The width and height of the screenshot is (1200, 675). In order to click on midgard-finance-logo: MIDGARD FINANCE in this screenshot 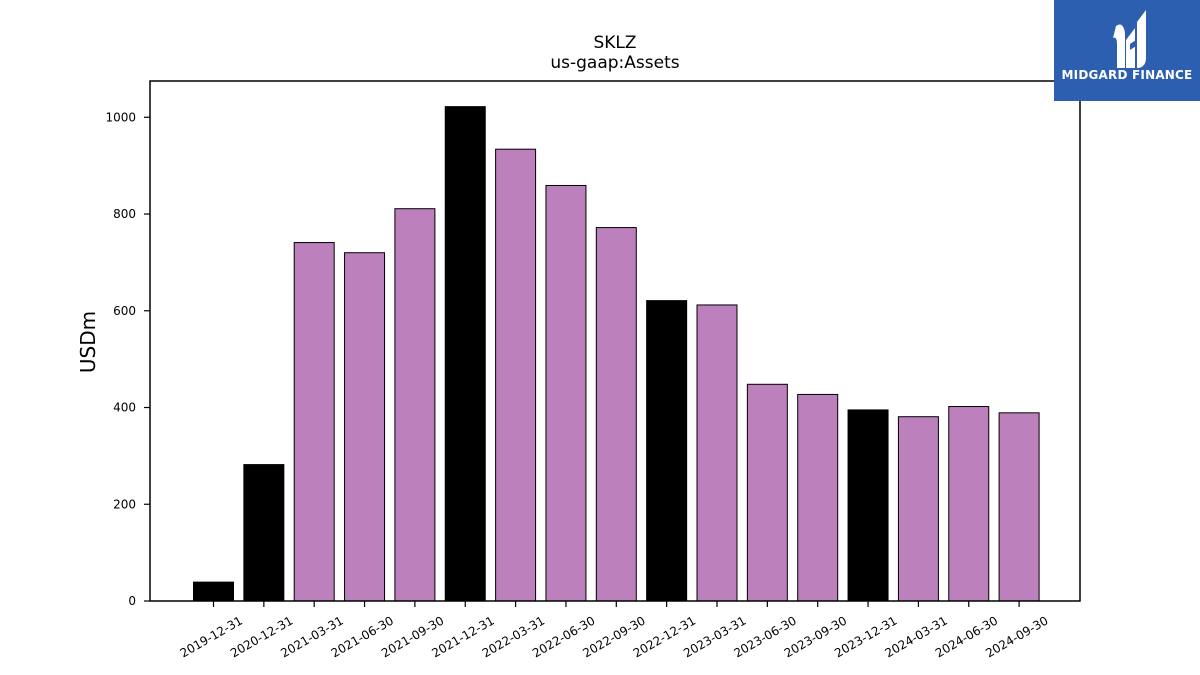, I will do `click(1127, 50)`.